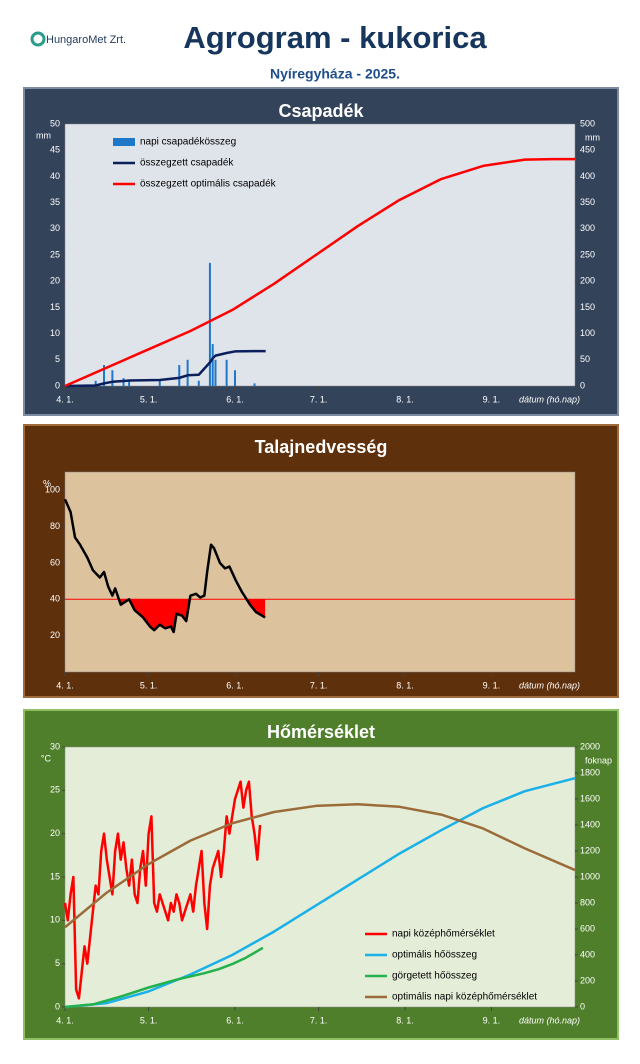 The width and height of the screenshot is (640, 1064). I want to click on legend-label: optimális hőösszeg, so click(434, 955).